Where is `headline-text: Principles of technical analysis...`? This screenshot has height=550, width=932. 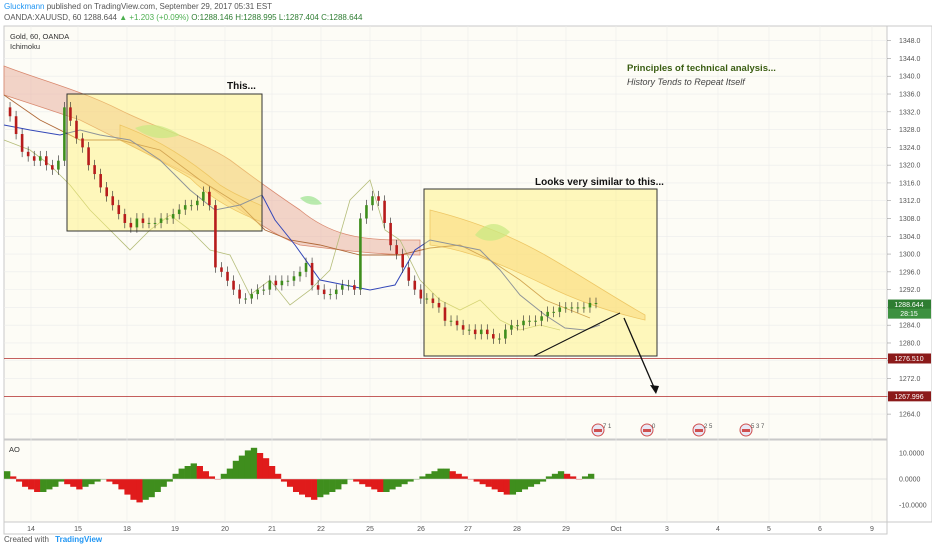
headline-text: Principles of technical analysis... is located at coordinates (701, 68).